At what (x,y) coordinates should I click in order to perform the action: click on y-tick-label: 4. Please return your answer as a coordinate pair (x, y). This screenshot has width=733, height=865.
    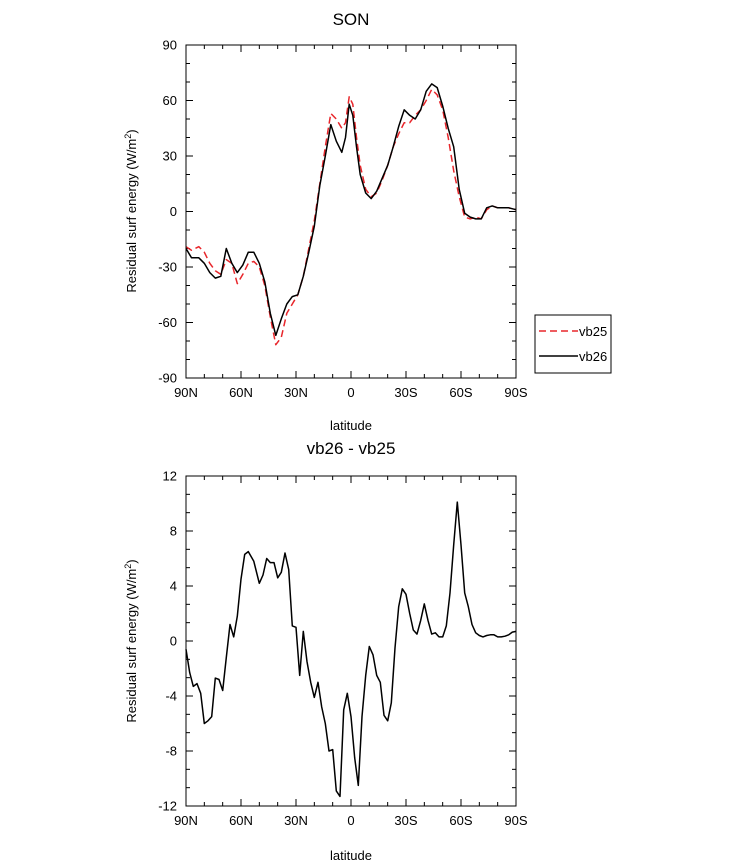
    Looking at the image, I should click on (173, 586).